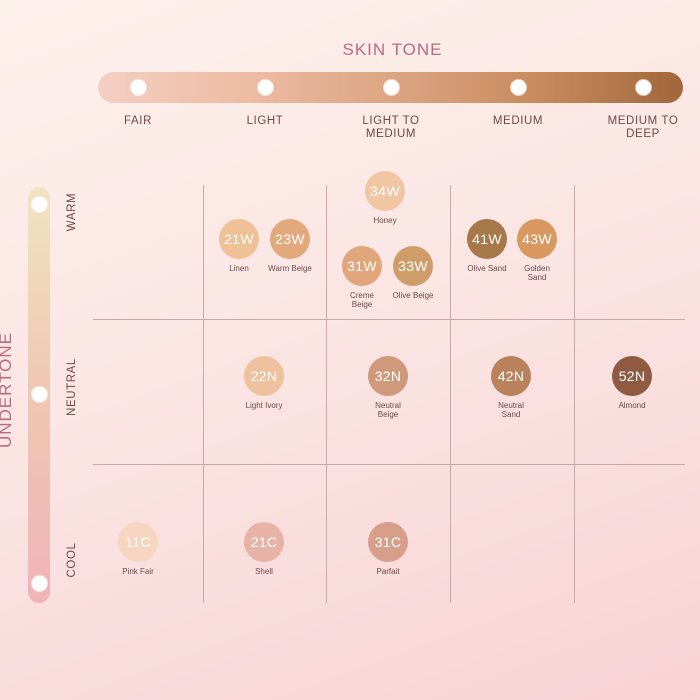 This screenshot has height=700, width=700. I want to click on shade-name: Neutral Sand, so click(511, 410).